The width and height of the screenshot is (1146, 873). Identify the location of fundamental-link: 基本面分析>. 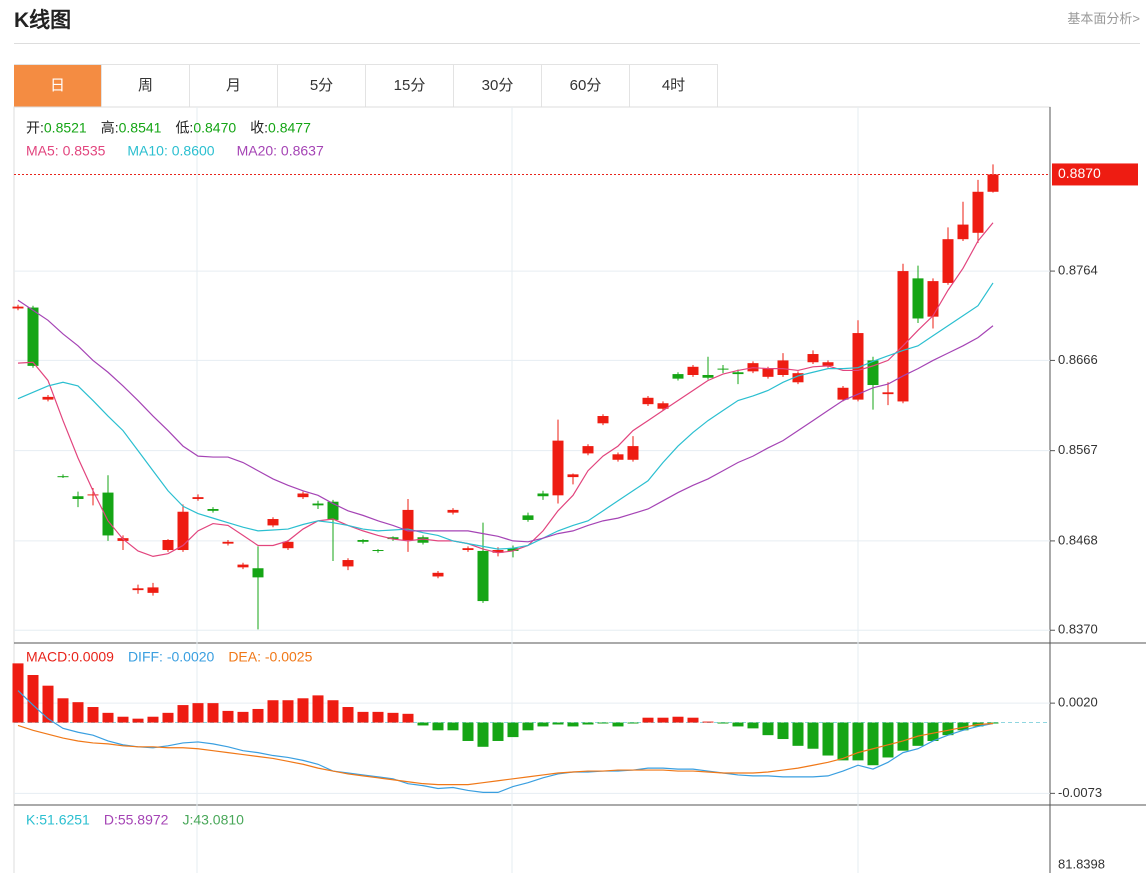
(1103, 18).